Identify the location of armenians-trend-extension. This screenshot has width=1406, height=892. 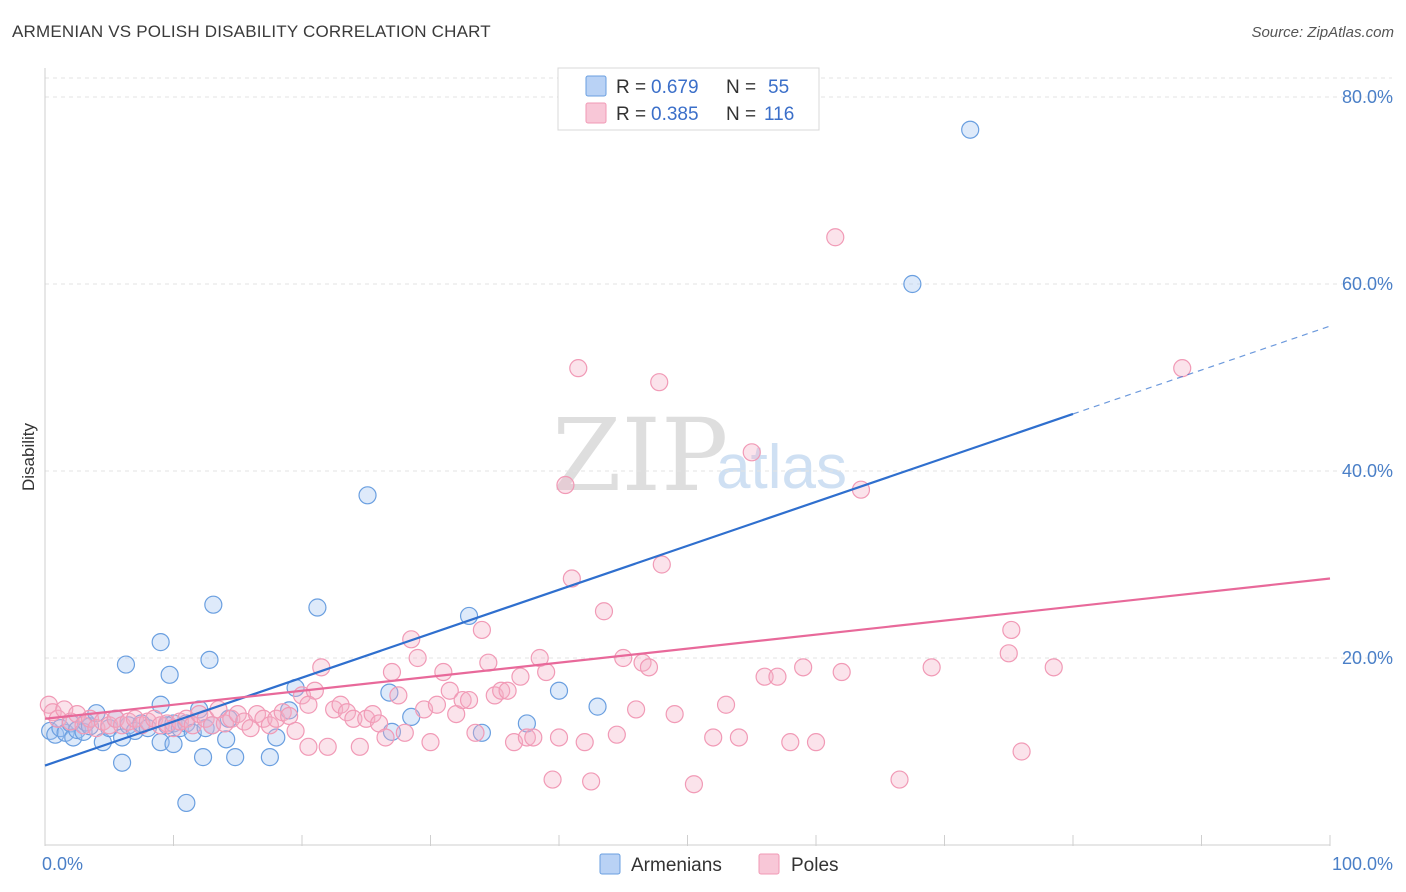
(1201, 370).